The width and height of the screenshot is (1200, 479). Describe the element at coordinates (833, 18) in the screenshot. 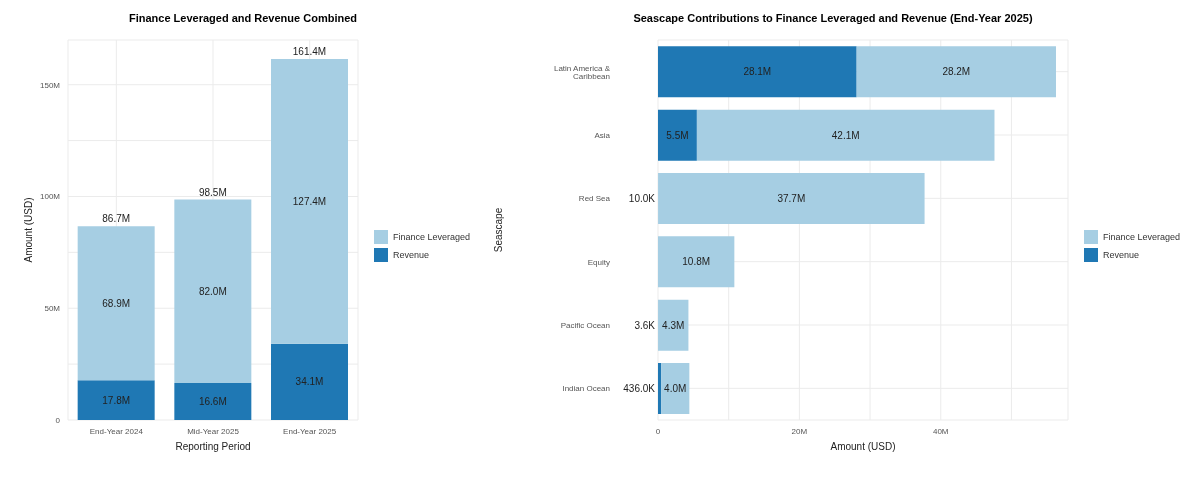

I see `chart-title: Seascape Contributions to Finance Leveraged and Revenue (End-Year 2025)` at that location.